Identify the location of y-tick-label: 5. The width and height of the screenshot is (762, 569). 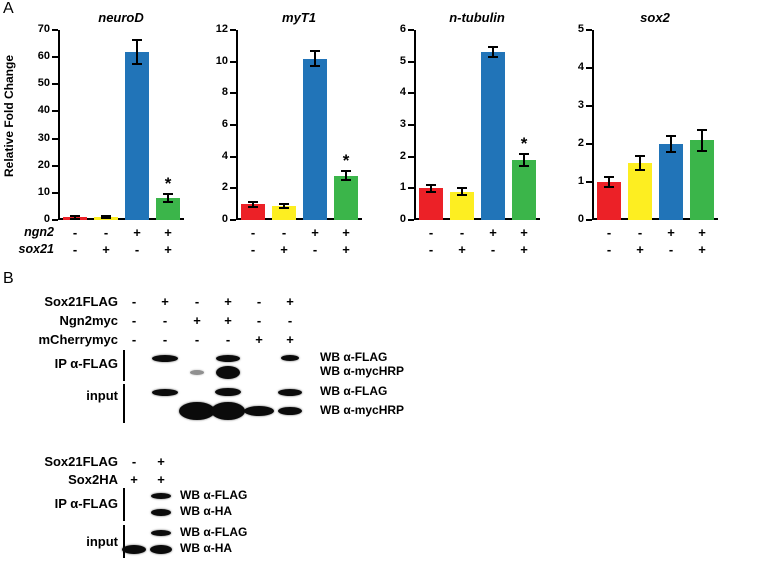
(402, 60).